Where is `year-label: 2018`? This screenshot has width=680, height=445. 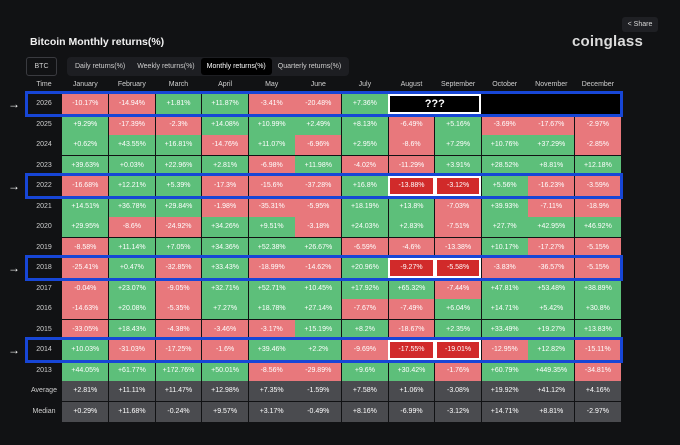 year-label: 2018 is located at coordinates (44, 267).